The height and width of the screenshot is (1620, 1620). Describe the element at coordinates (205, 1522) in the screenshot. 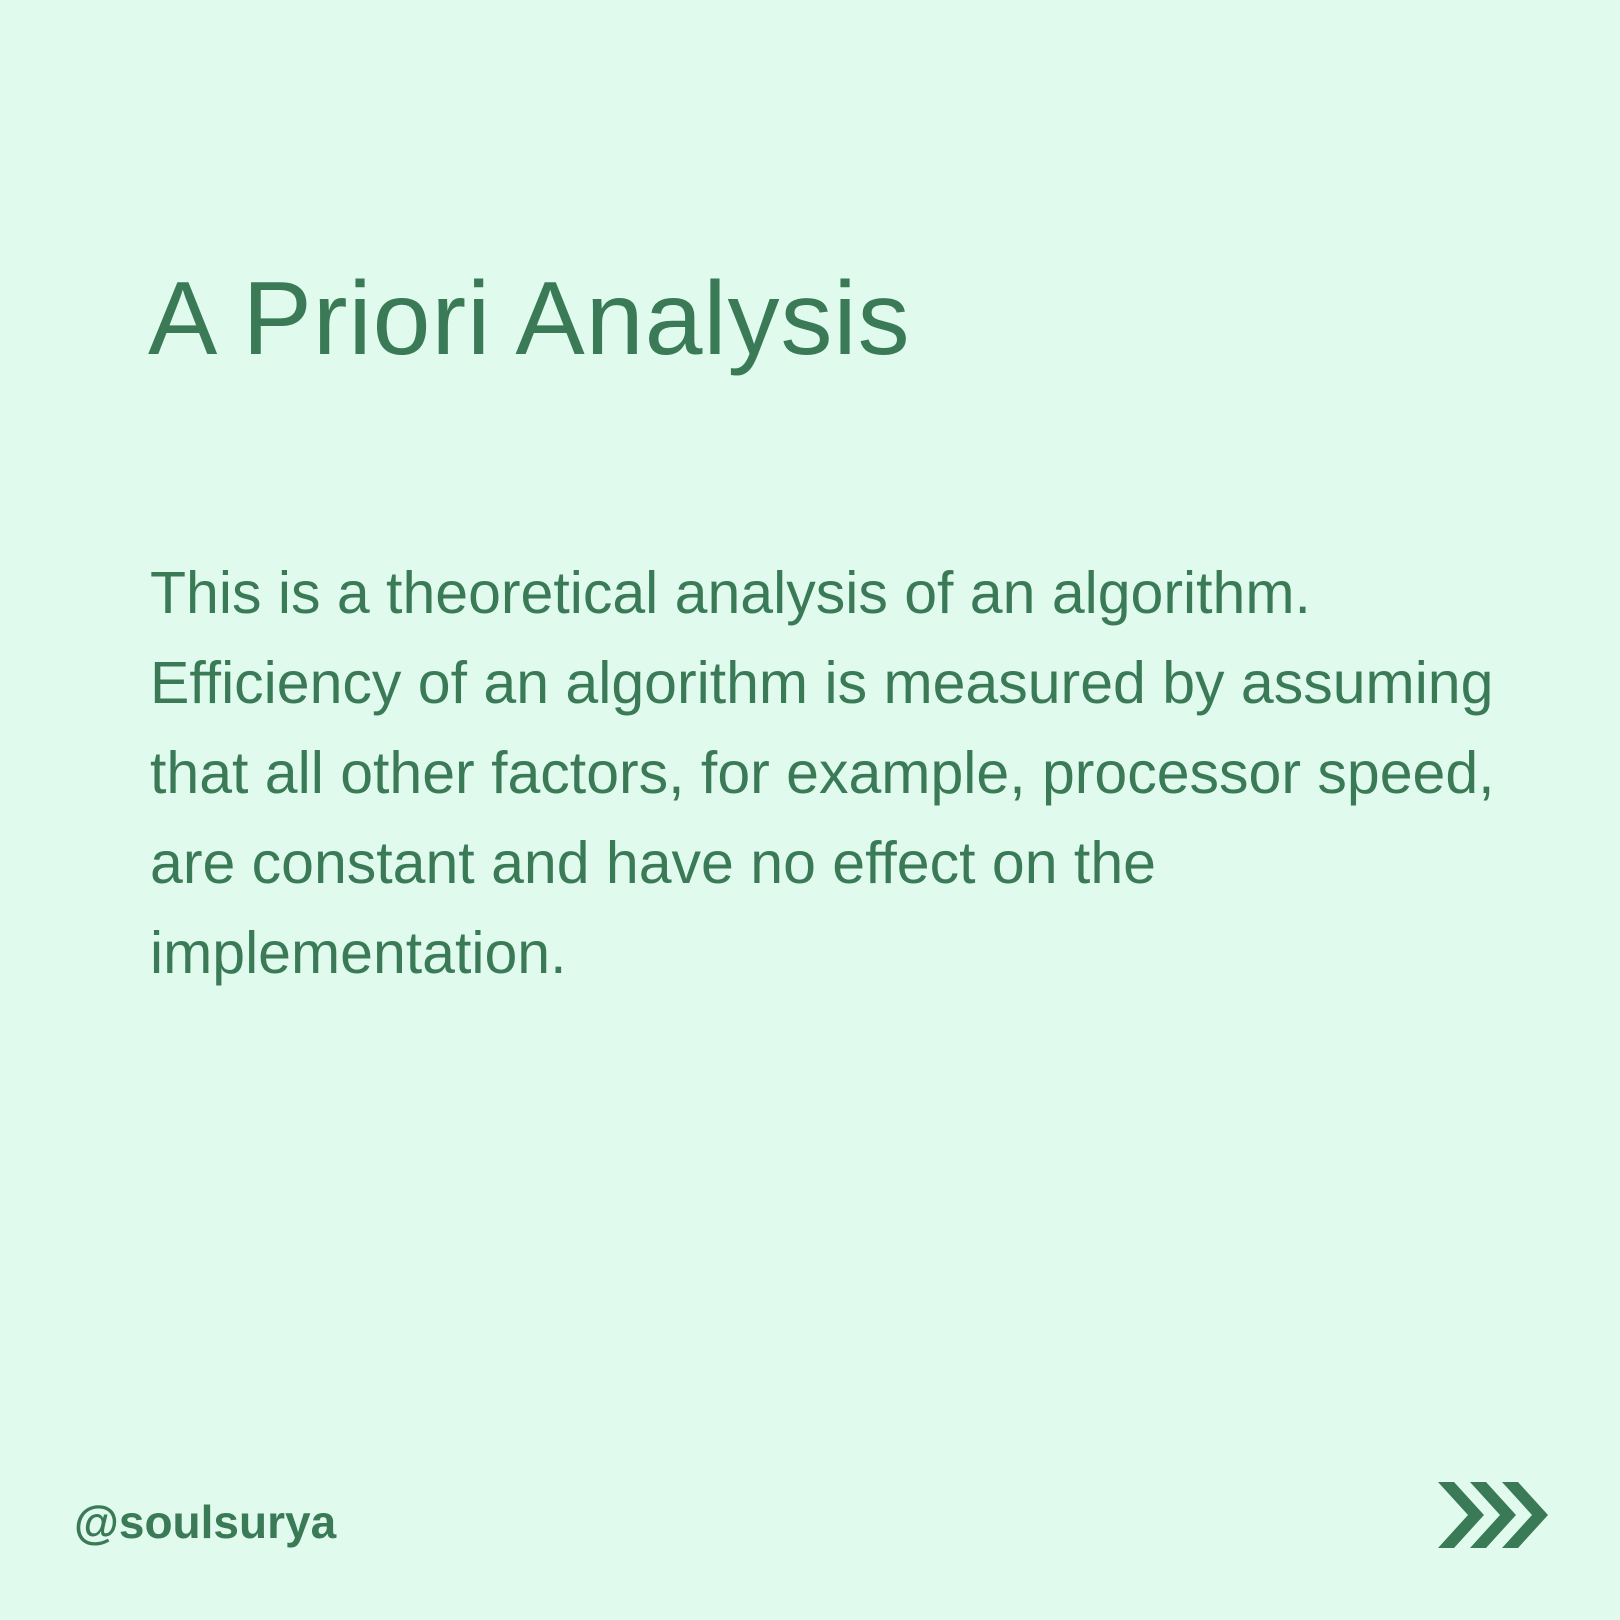

I see `author-handle: @soulsurya` at that location.